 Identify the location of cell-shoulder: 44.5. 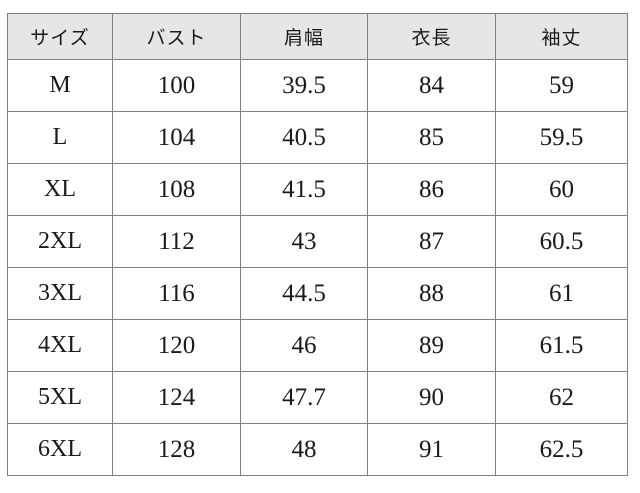
(304, 293).